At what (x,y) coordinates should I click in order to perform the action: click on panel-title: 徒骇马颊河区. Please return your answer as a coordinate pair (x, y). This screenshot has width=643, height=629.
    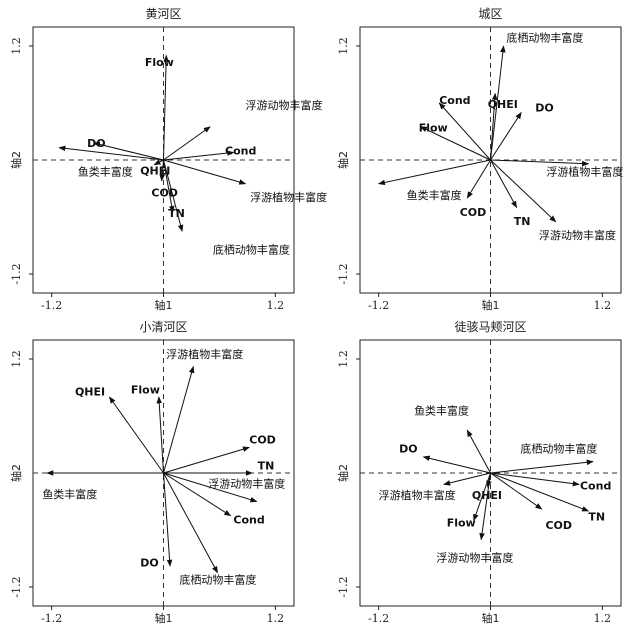
    Looking at the image, I should click on (490, 326).